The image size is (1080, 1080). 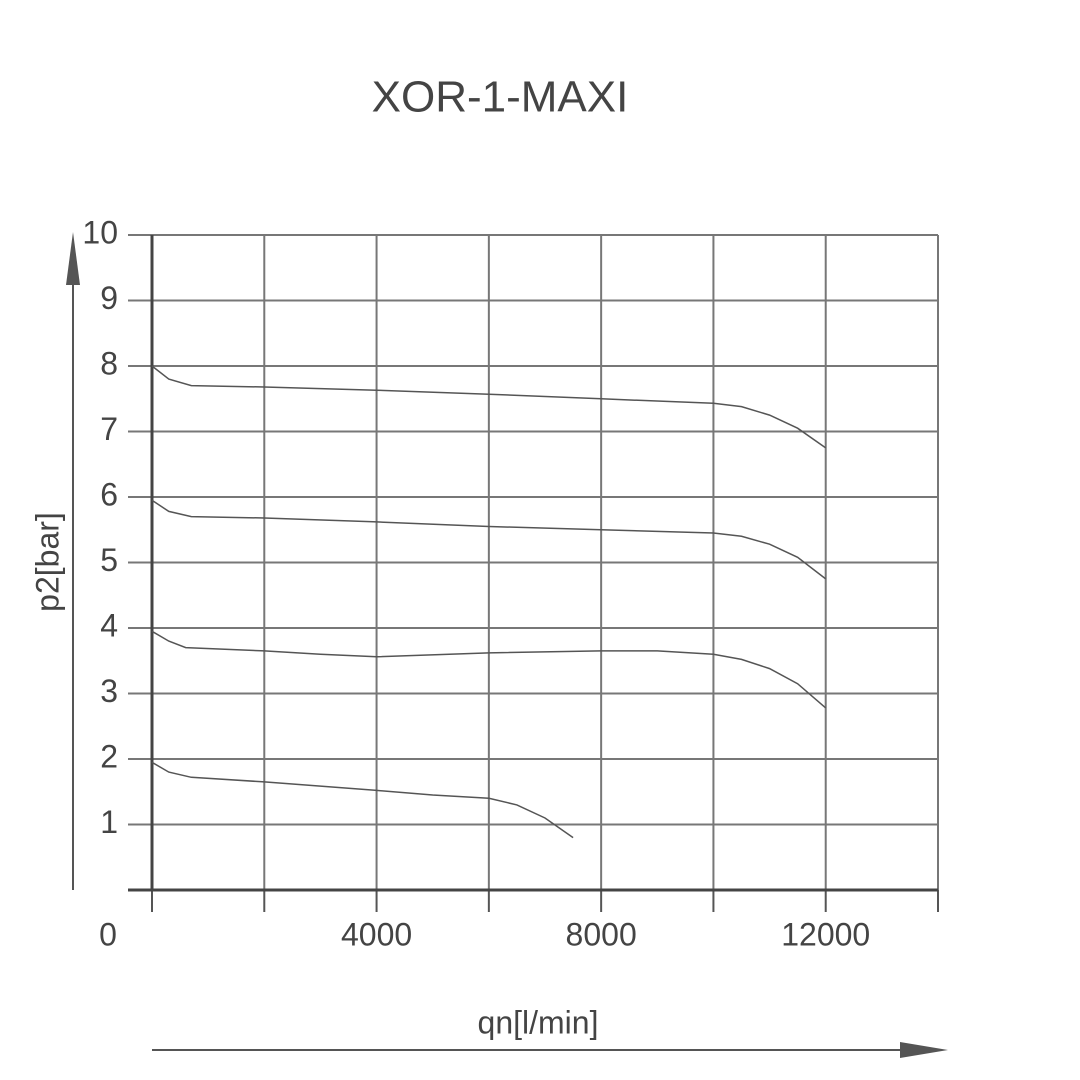 What do you see at coordinates (108, 934) in the screenshot?
I see `x-tick-label: 0` at bounding box center [108, 934].